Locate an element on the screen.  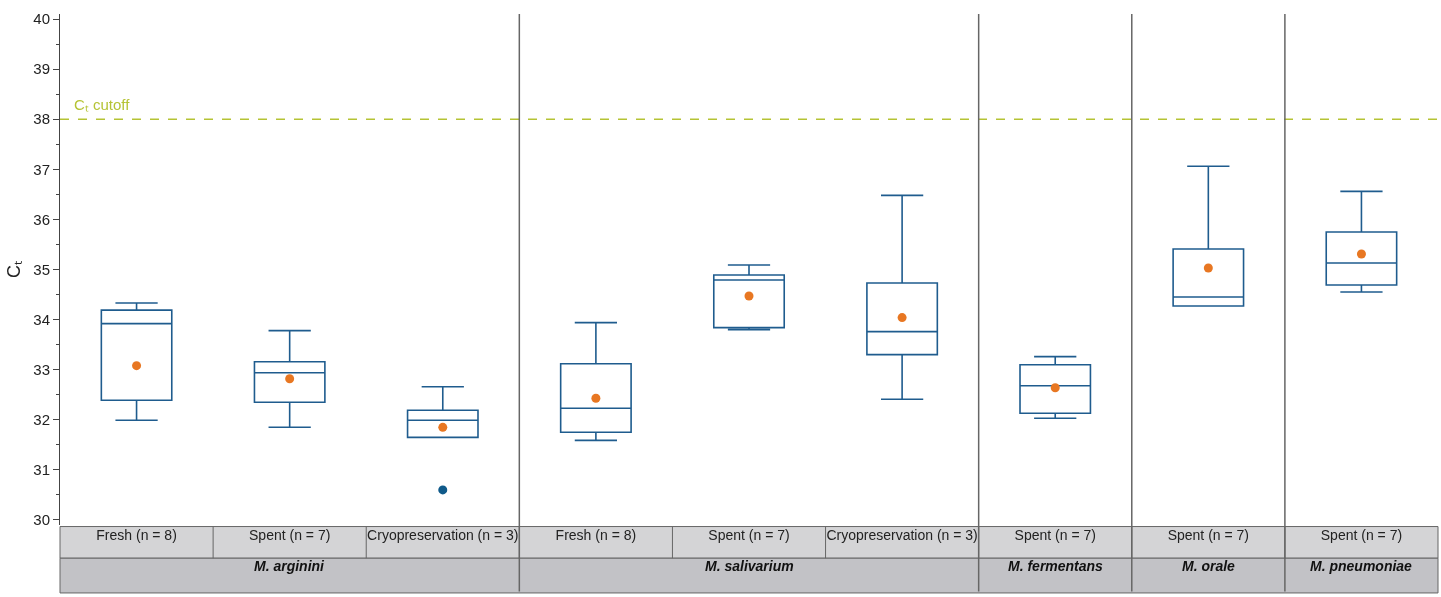
ref-line-label: Cₜ cutoff is located at coordinates (102, 104).